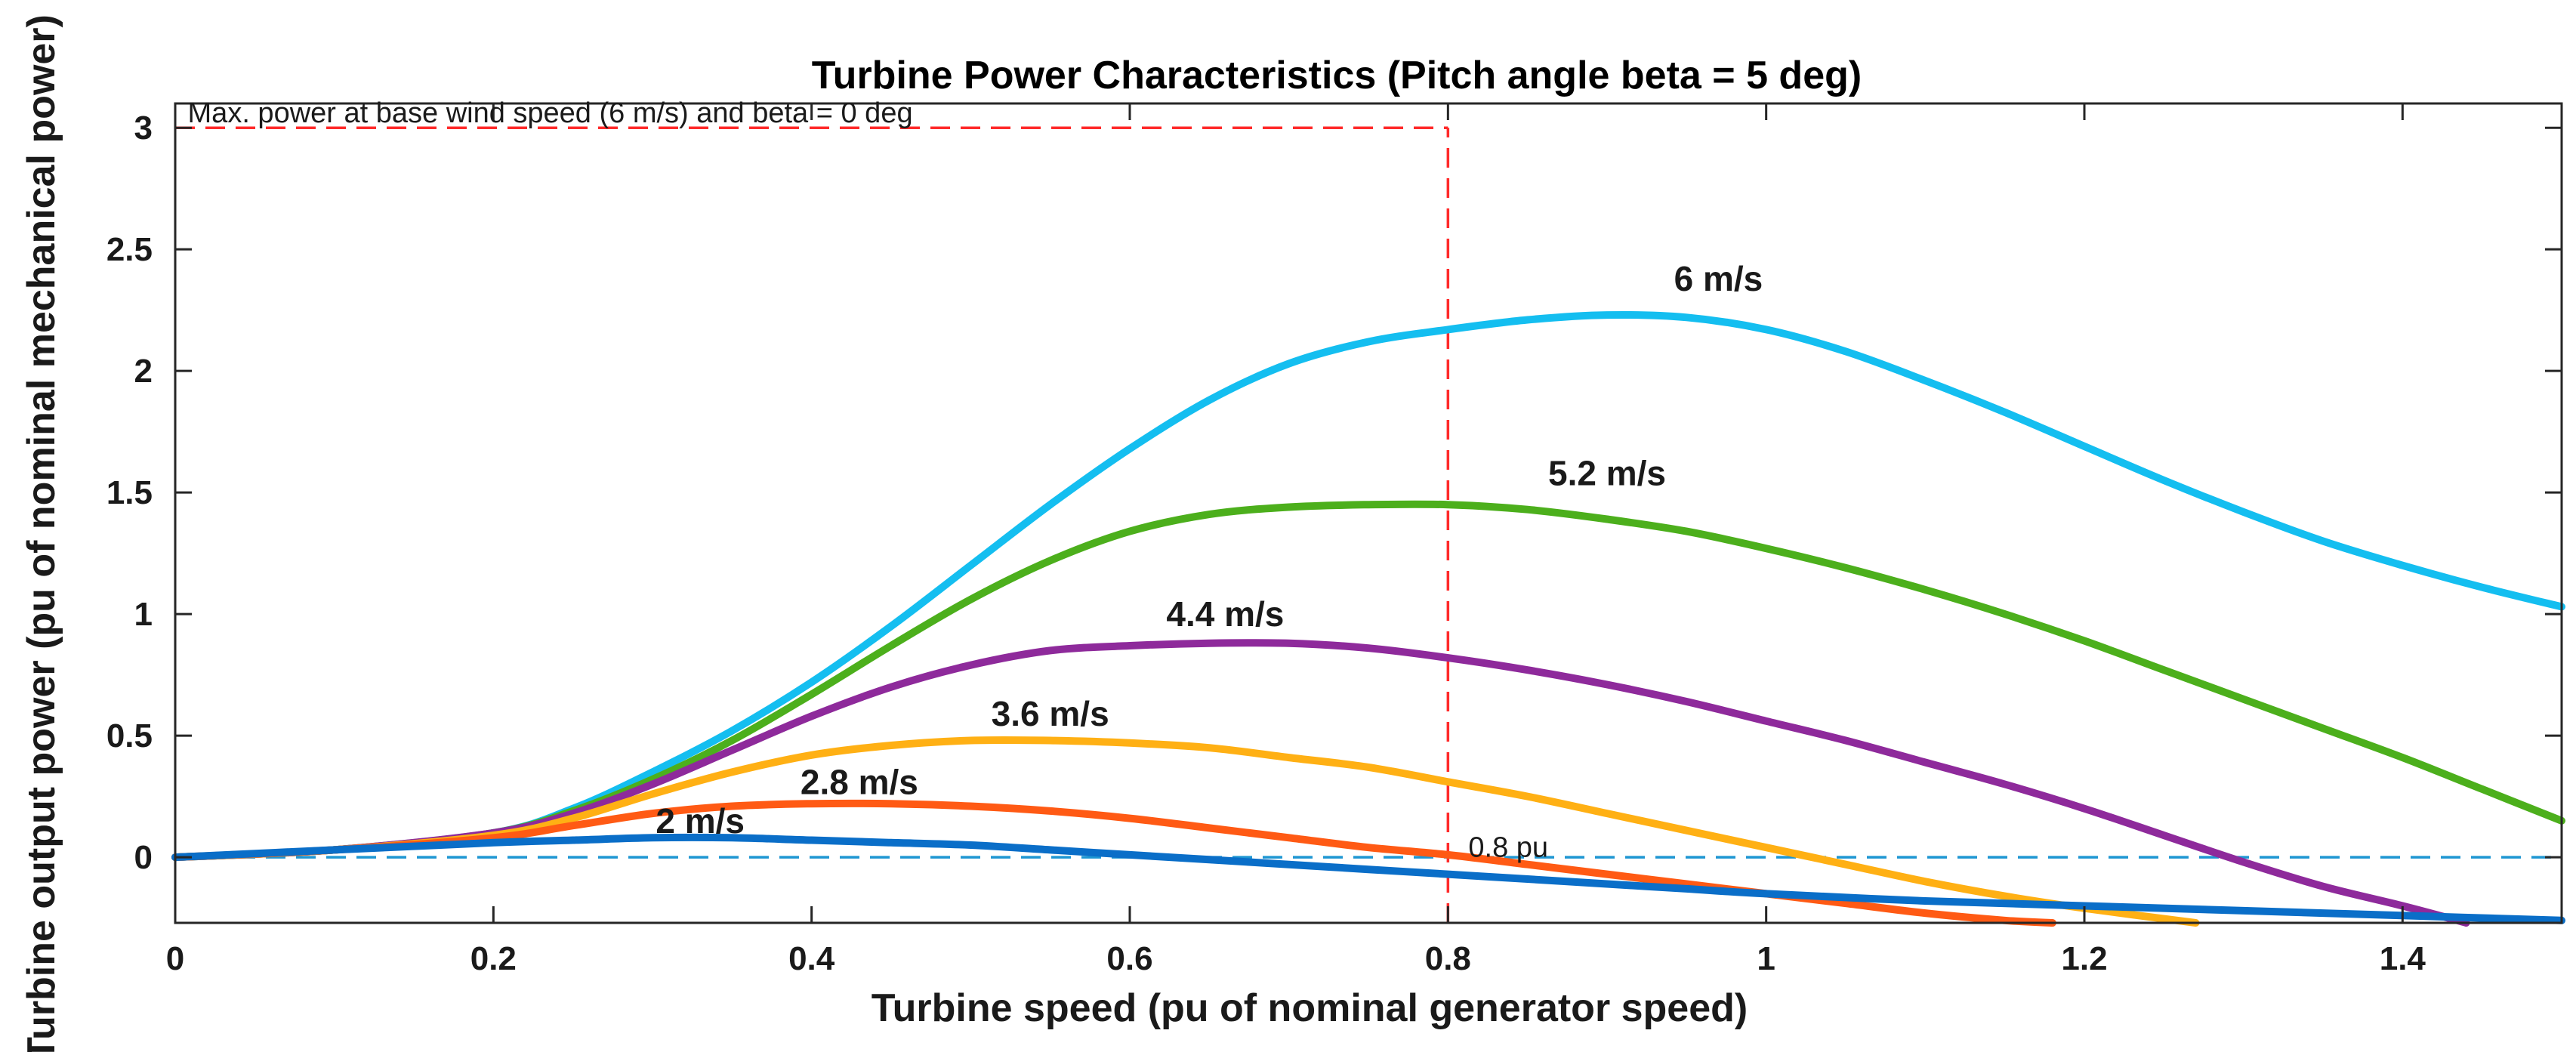 This screenshot has height=1052, width=2576. Describe the element at coordinates (1448, 958) in the screenshot. I see `x-tick-label: 0.8` at that location.